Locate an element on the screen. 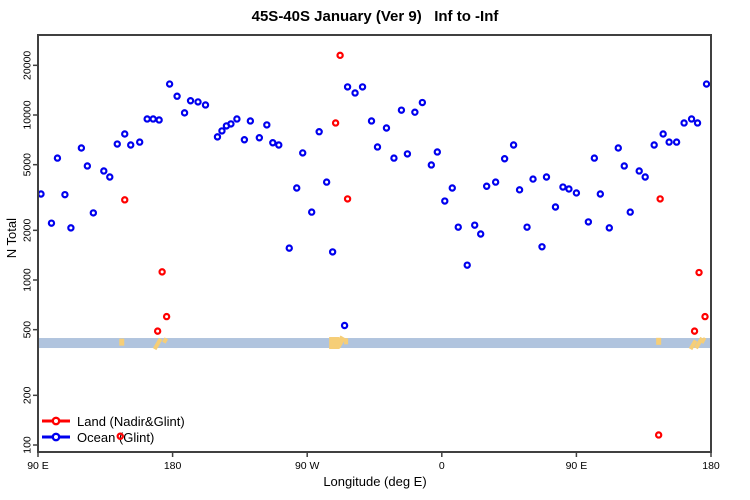 The width and height of the screenshot is (750, 500). x-axis-label: Longitude (deg E) is located at coordinates (375, 481).